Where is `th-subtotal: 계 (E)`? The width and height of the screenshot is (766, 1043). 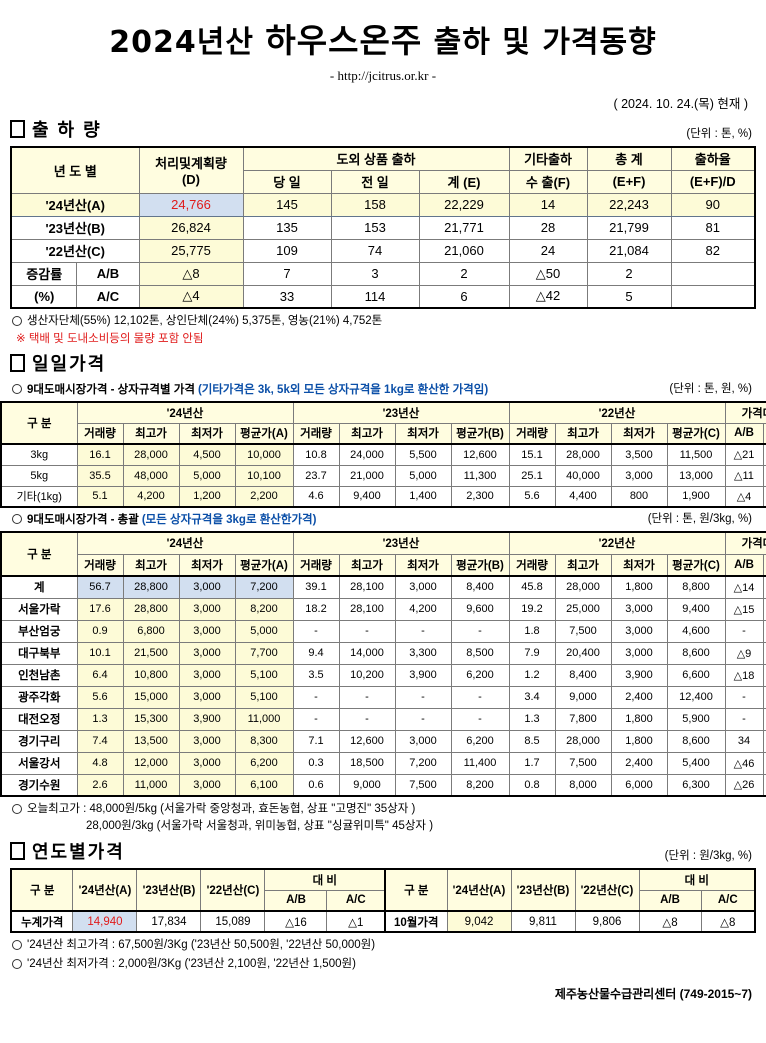
th-subtotal: 계 (E) is located at coordinates (464, 181).